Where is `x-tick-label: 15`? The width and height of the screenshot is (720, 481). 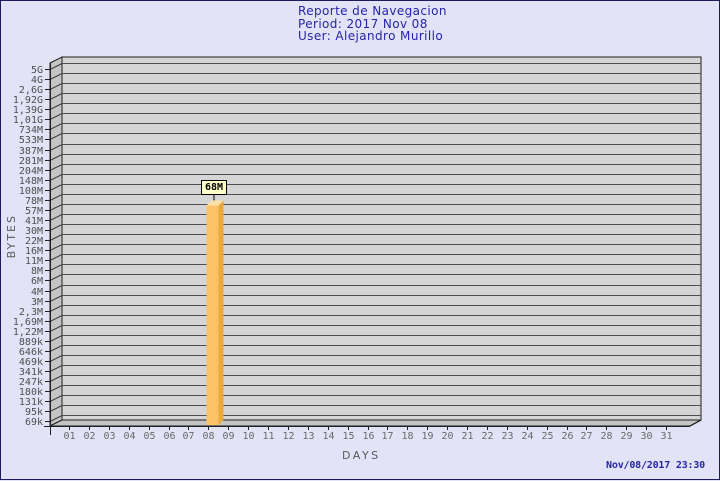 x-tick-label: 15 is located at coordinates (348, 436).